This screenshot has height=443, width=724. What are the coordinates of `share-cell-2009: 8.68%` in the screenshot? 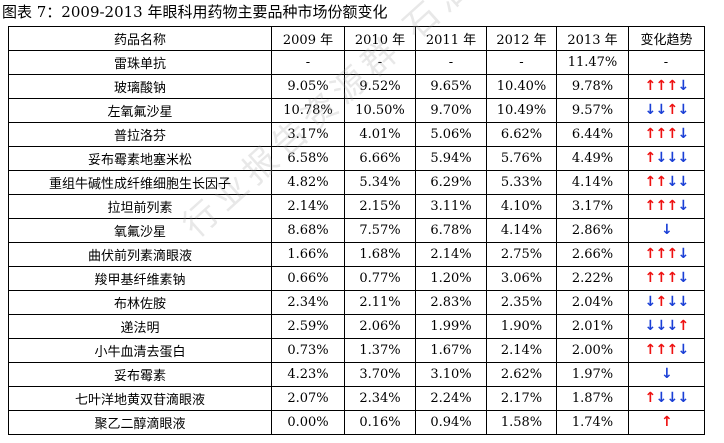 It's located at (308, 230).